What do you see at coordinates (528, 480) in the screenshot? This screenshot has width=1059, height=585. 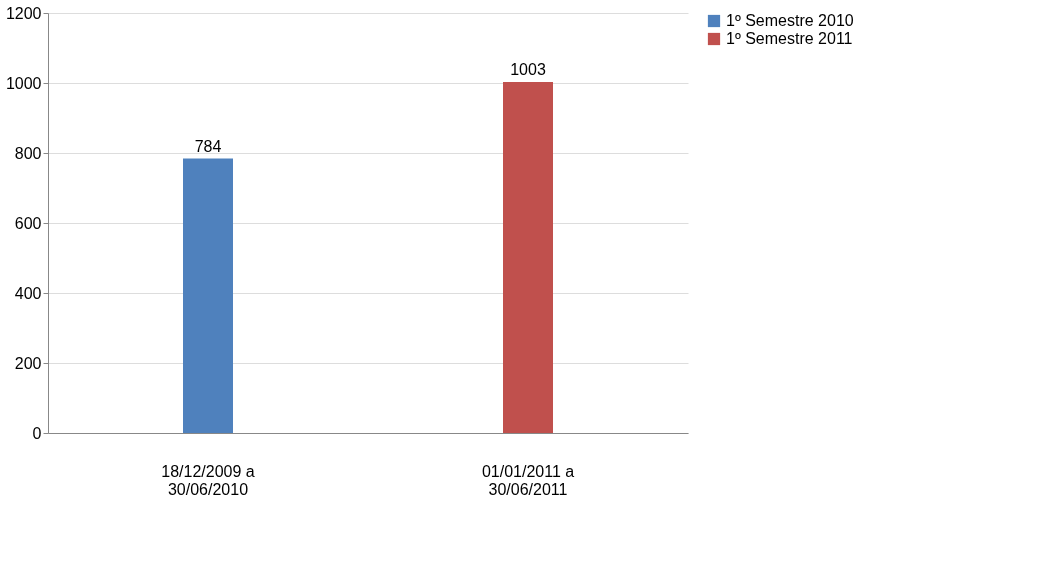 I see `x-tick-label: 01/01/2011 a 30/06/2011` at bounding box center [528, 480].